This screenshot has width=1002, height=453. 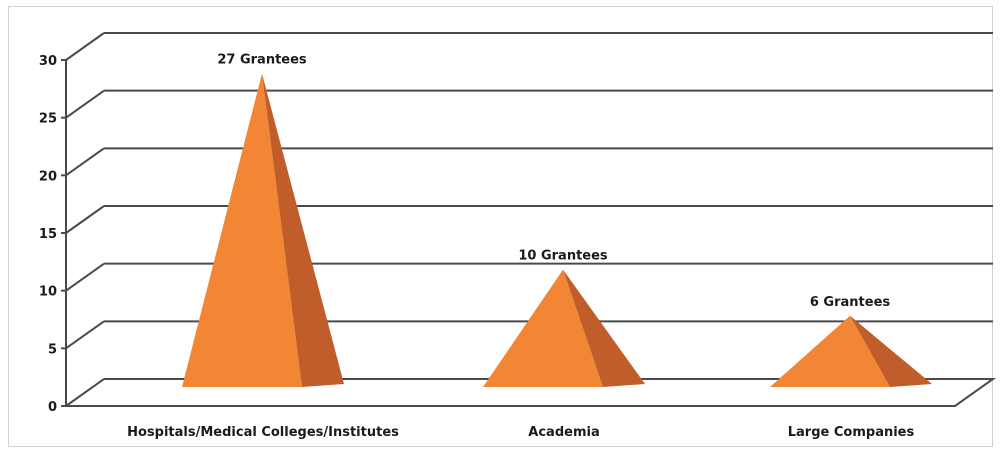 I want to click on category-label-2: Large Companies, so click(x=851, y=432).